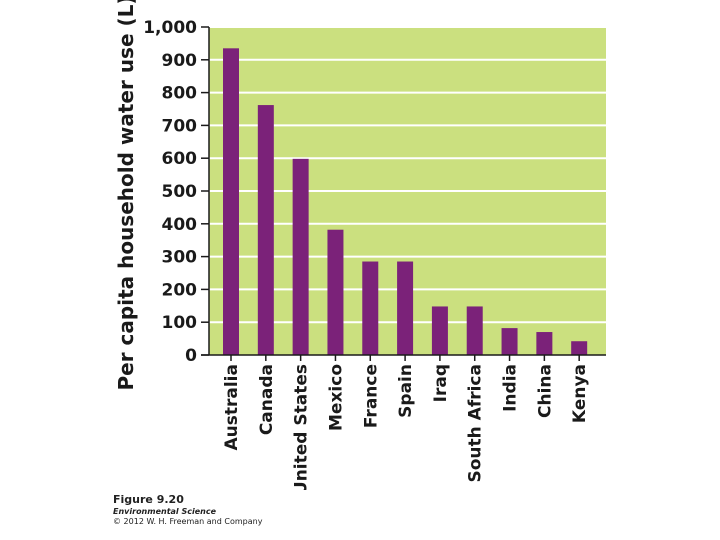  I want to click on x-category-label: Mexico, so click(336, 397).